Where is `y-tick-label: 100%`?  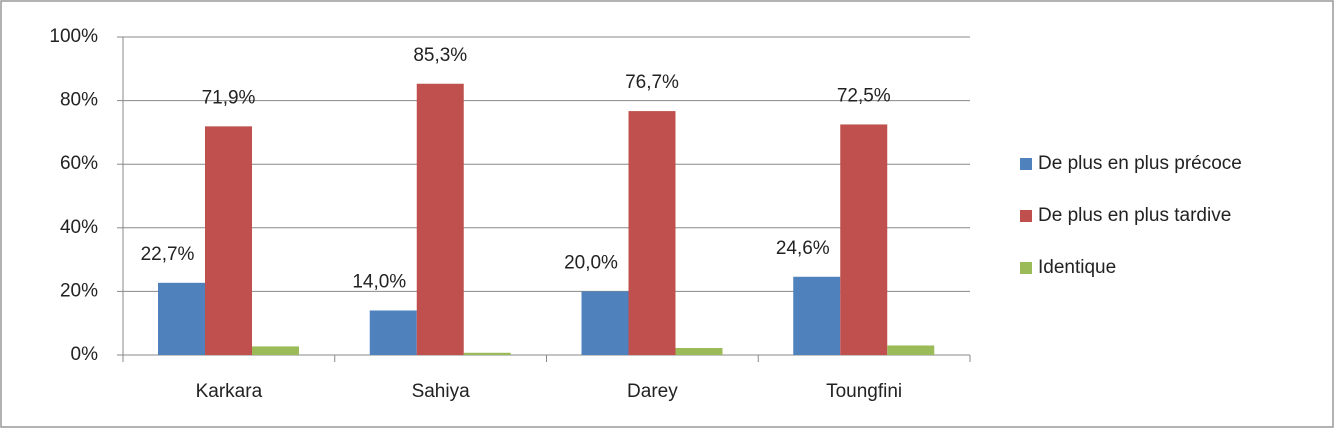
y-tick-label: 100% is located at coordinates (73, 36).